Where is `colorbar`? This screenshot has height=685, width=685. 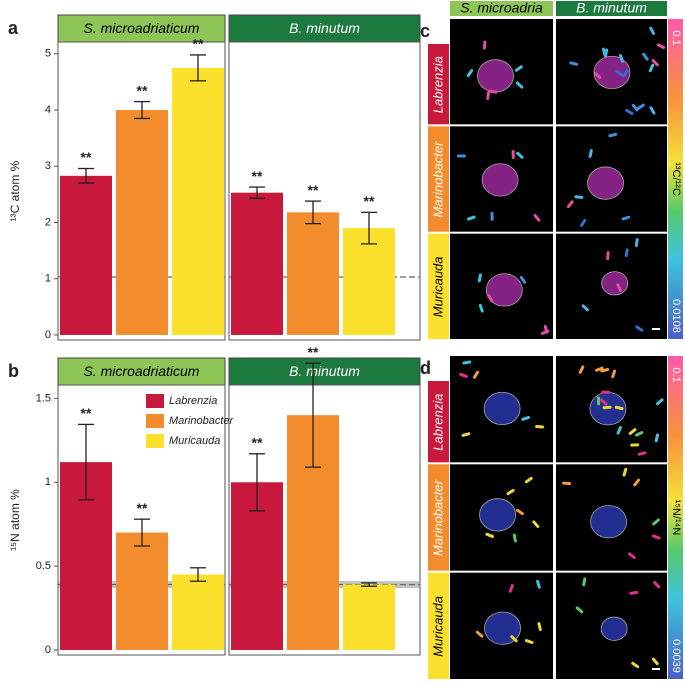
colorbar is located at coordinates (675, 517).